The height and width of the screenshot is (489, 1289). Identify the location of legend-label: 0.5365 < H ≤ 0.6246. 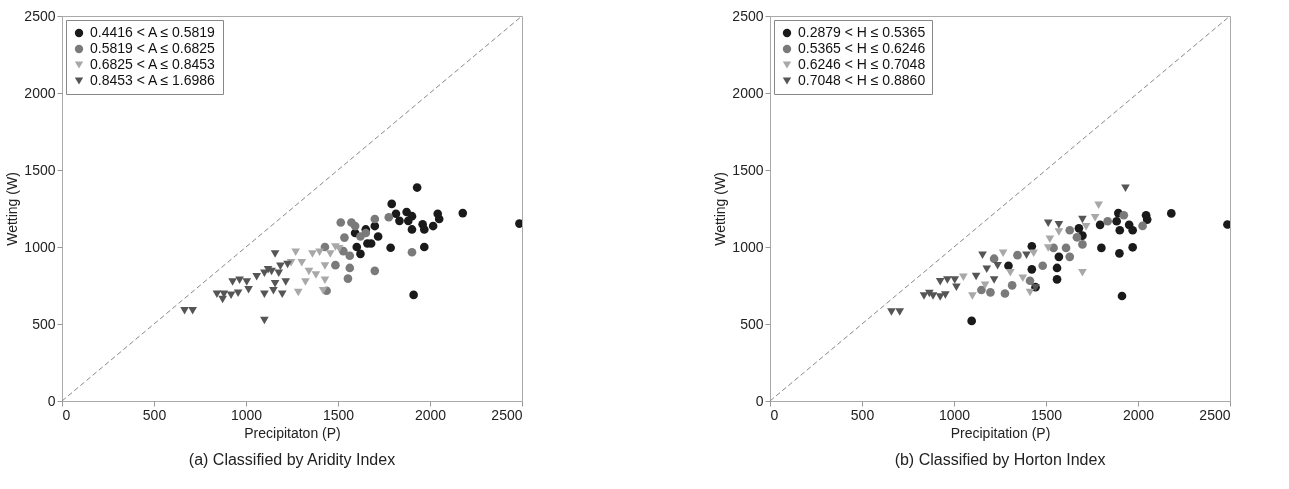
(862, 48).